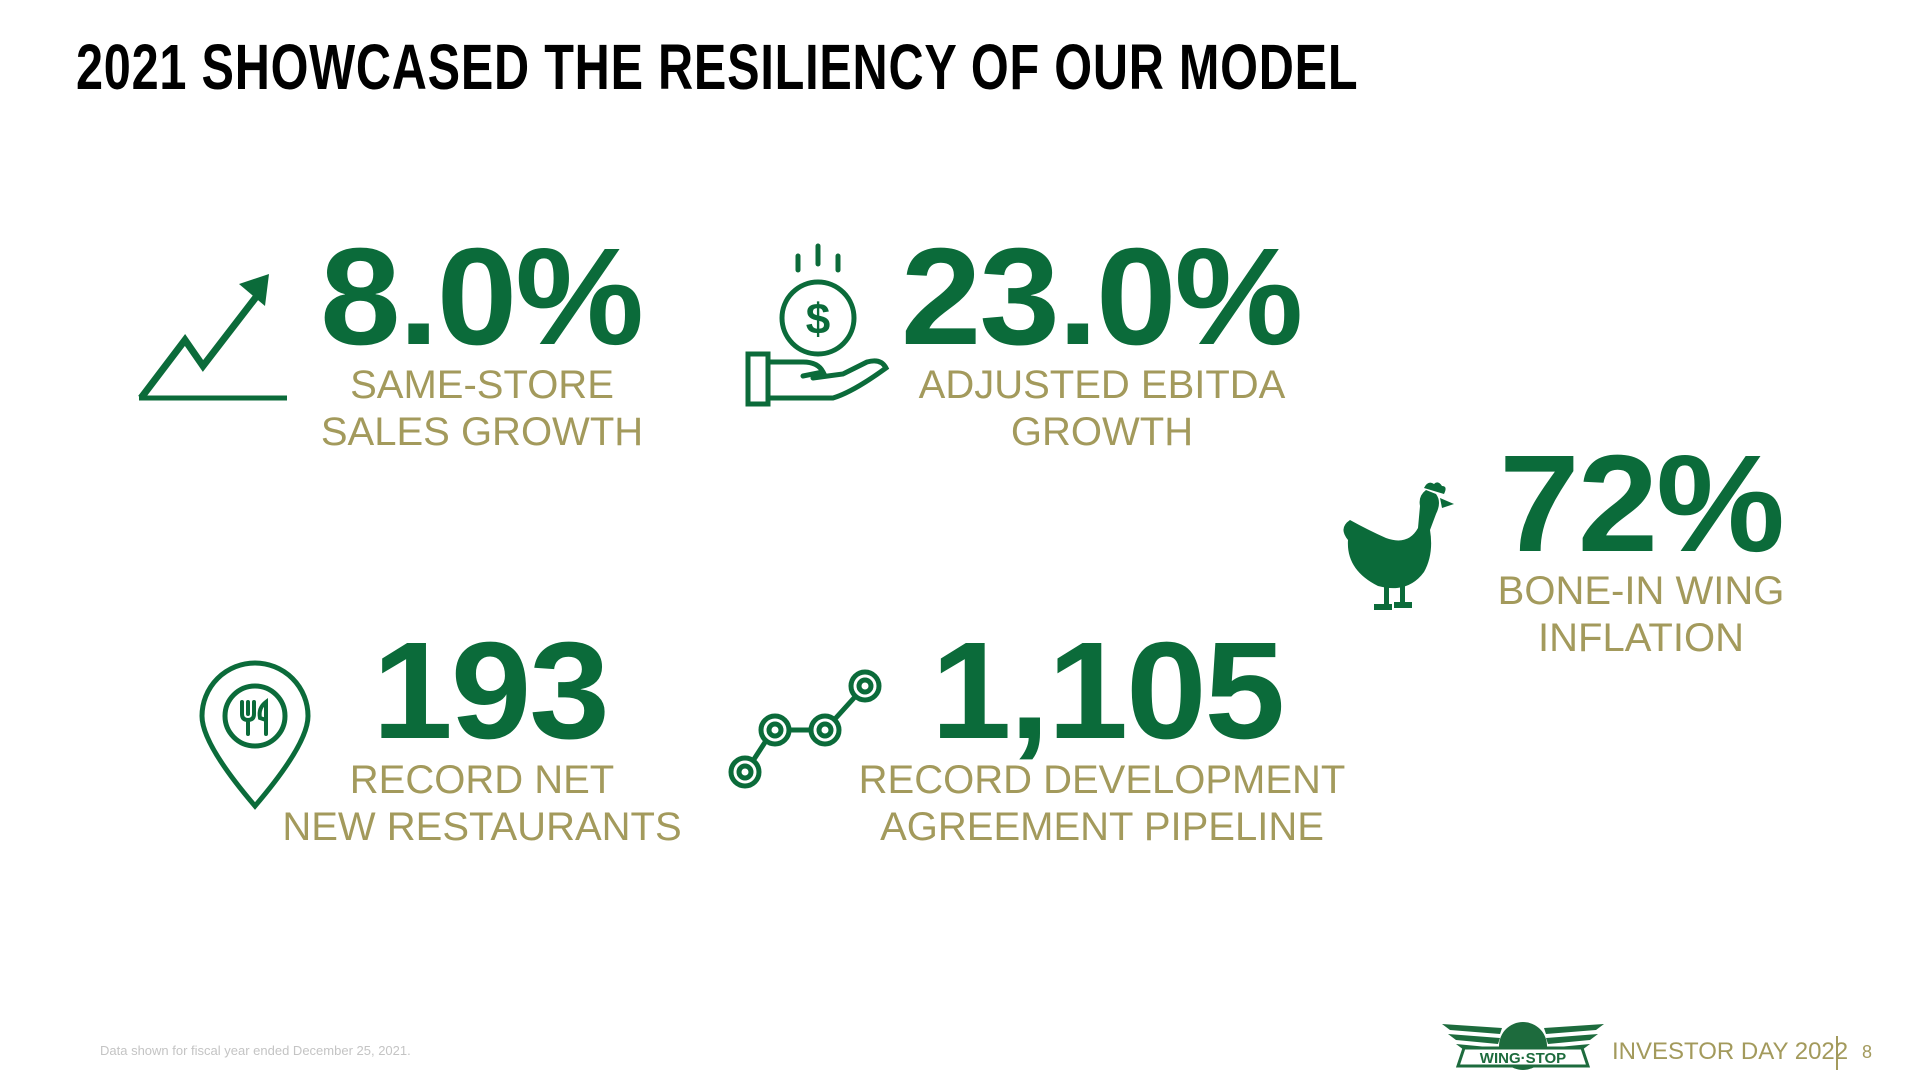 This screenshot has width=1920, height=1080. I want to click on stat-label-development-pipeline: RECORD DEVELOPMENT AGREEMENT PIPELINE, so click(1102, 804).